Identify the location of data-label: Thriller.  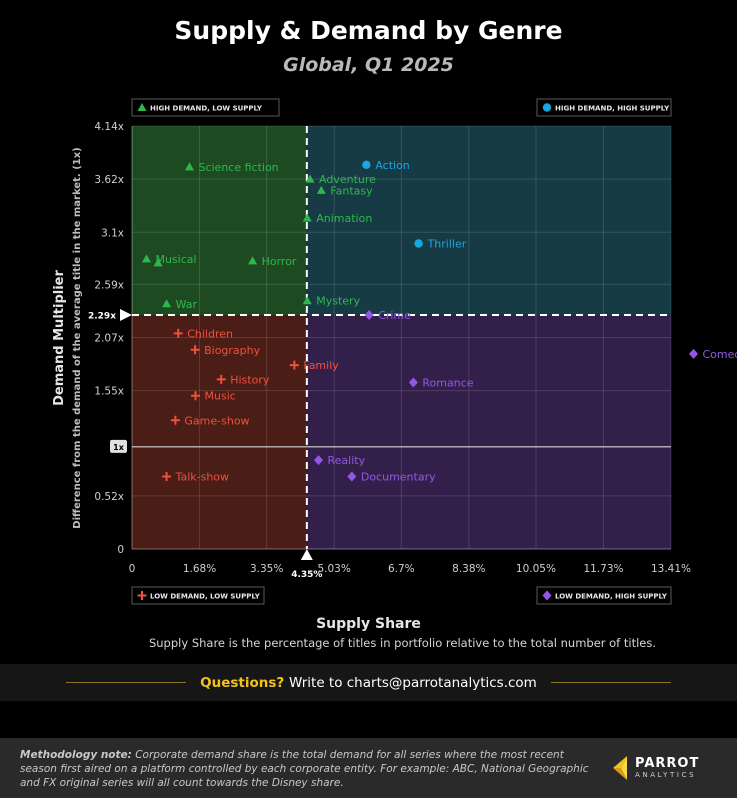
(447, 244).